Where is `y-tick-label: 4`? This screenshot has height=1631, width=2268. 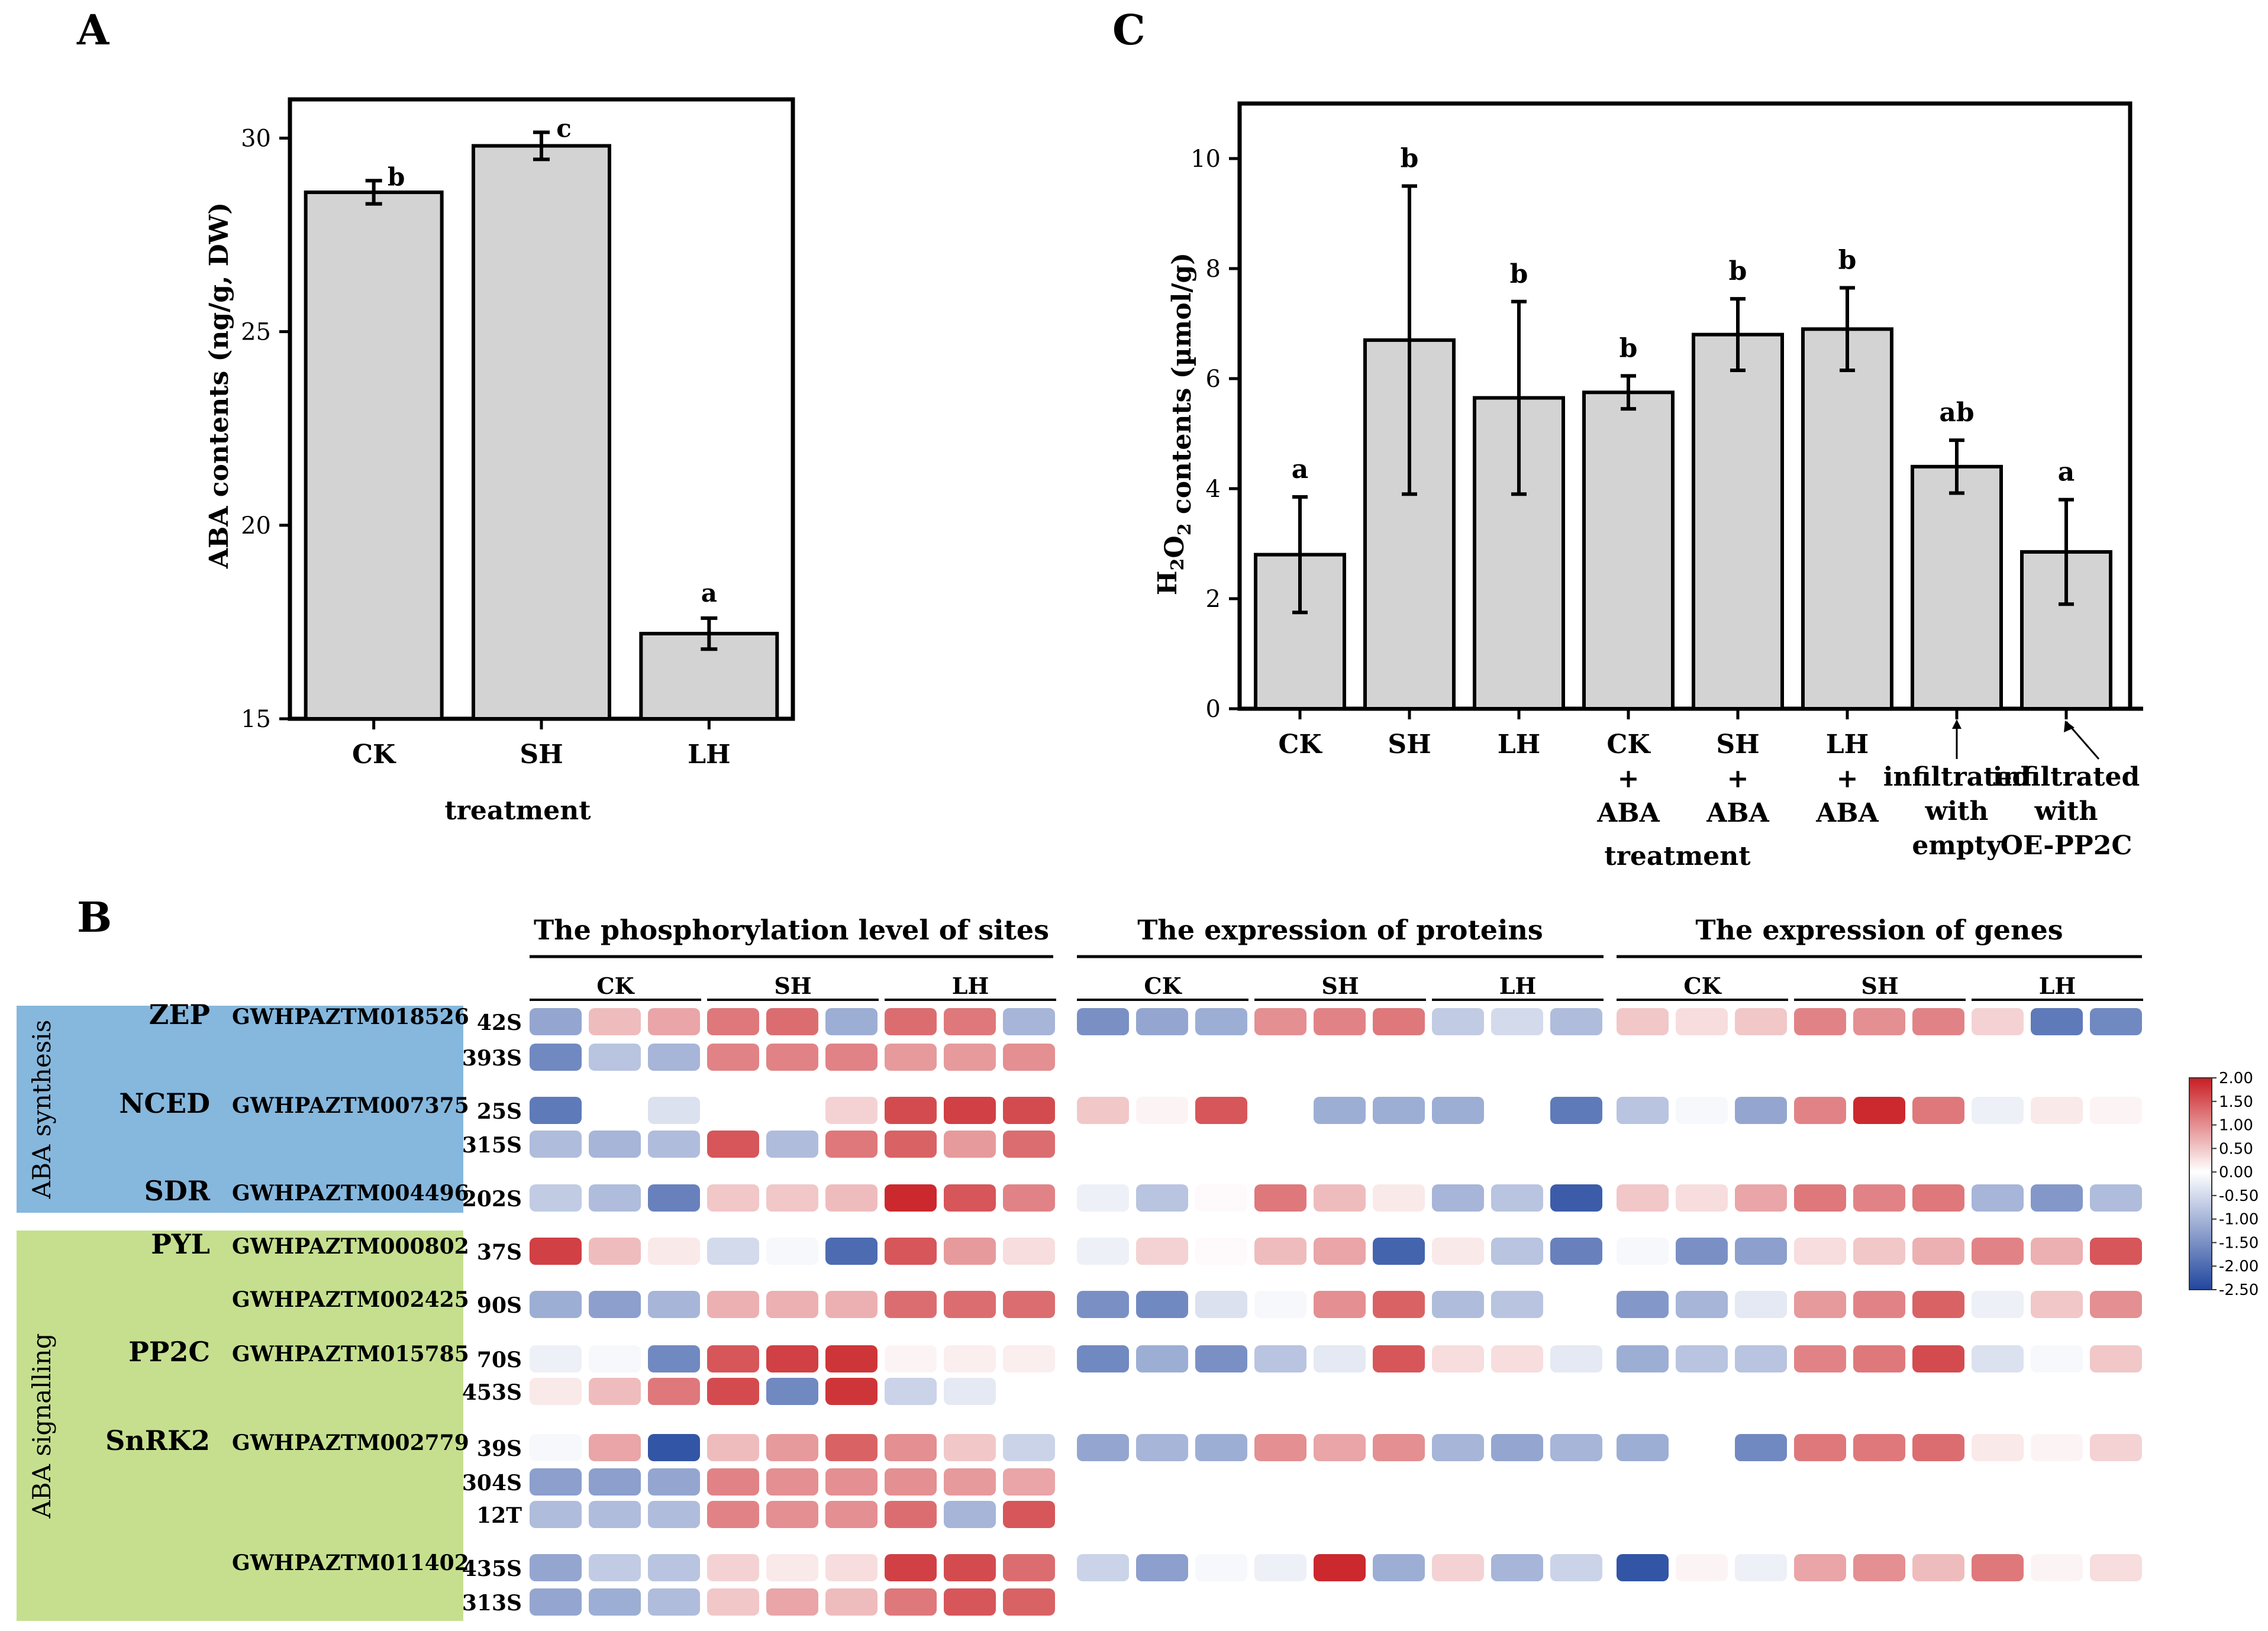
y-tick-label: 4 is located at coordinates (1213, 490).